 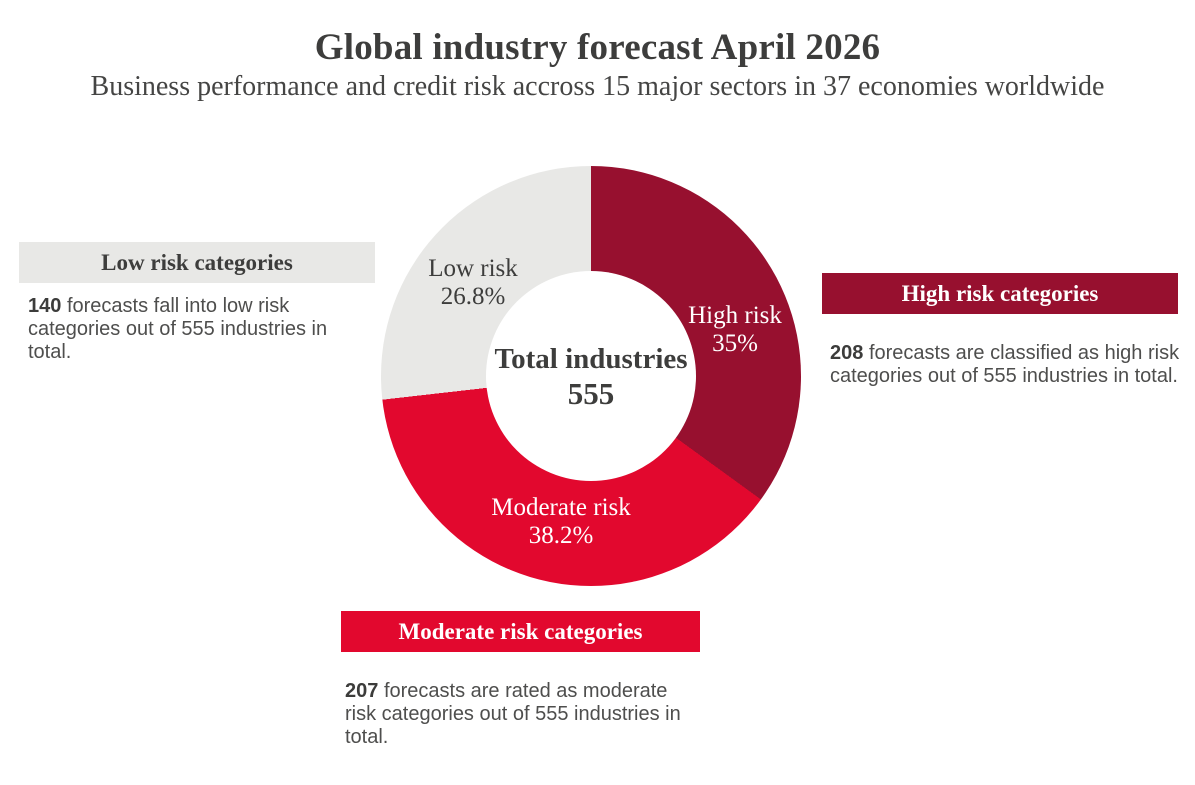 I want to click on donut-center-value: 555, so click(x=591, y=393).